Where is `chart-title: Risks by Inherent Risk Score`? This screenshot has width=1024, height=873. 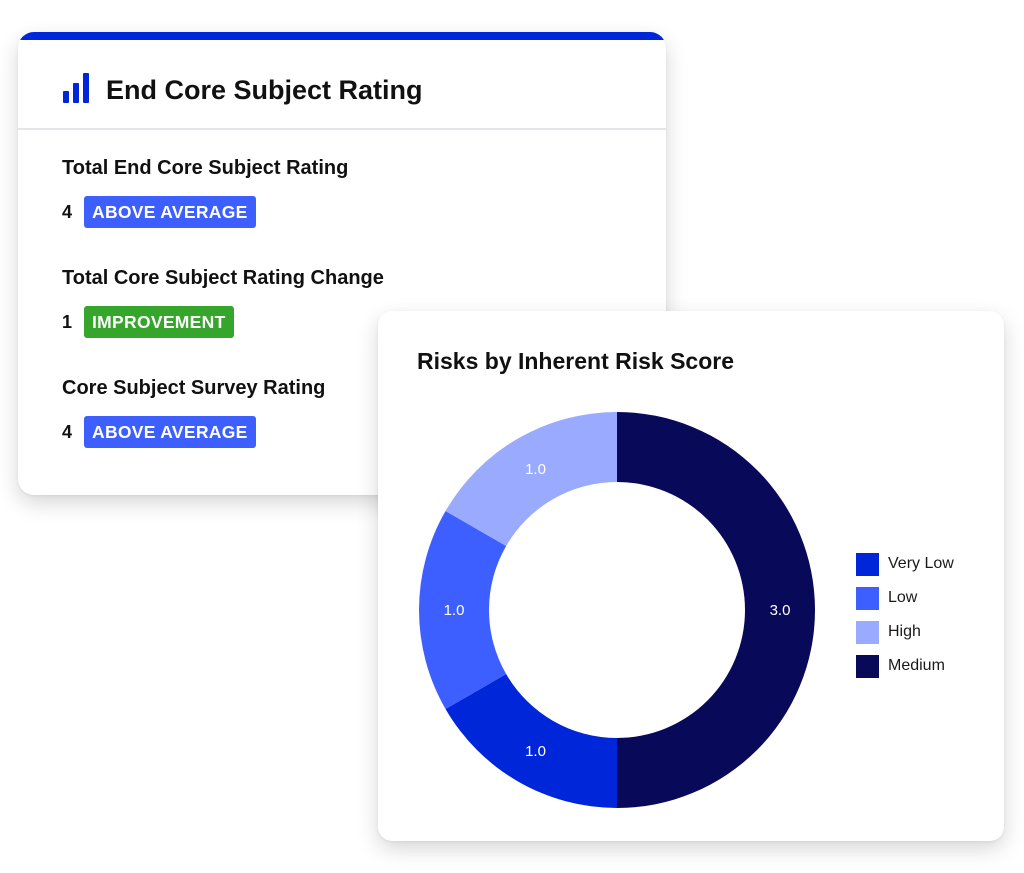 chart-title: Risks by Inherent Risk Score is located at coordinates (576, 361).